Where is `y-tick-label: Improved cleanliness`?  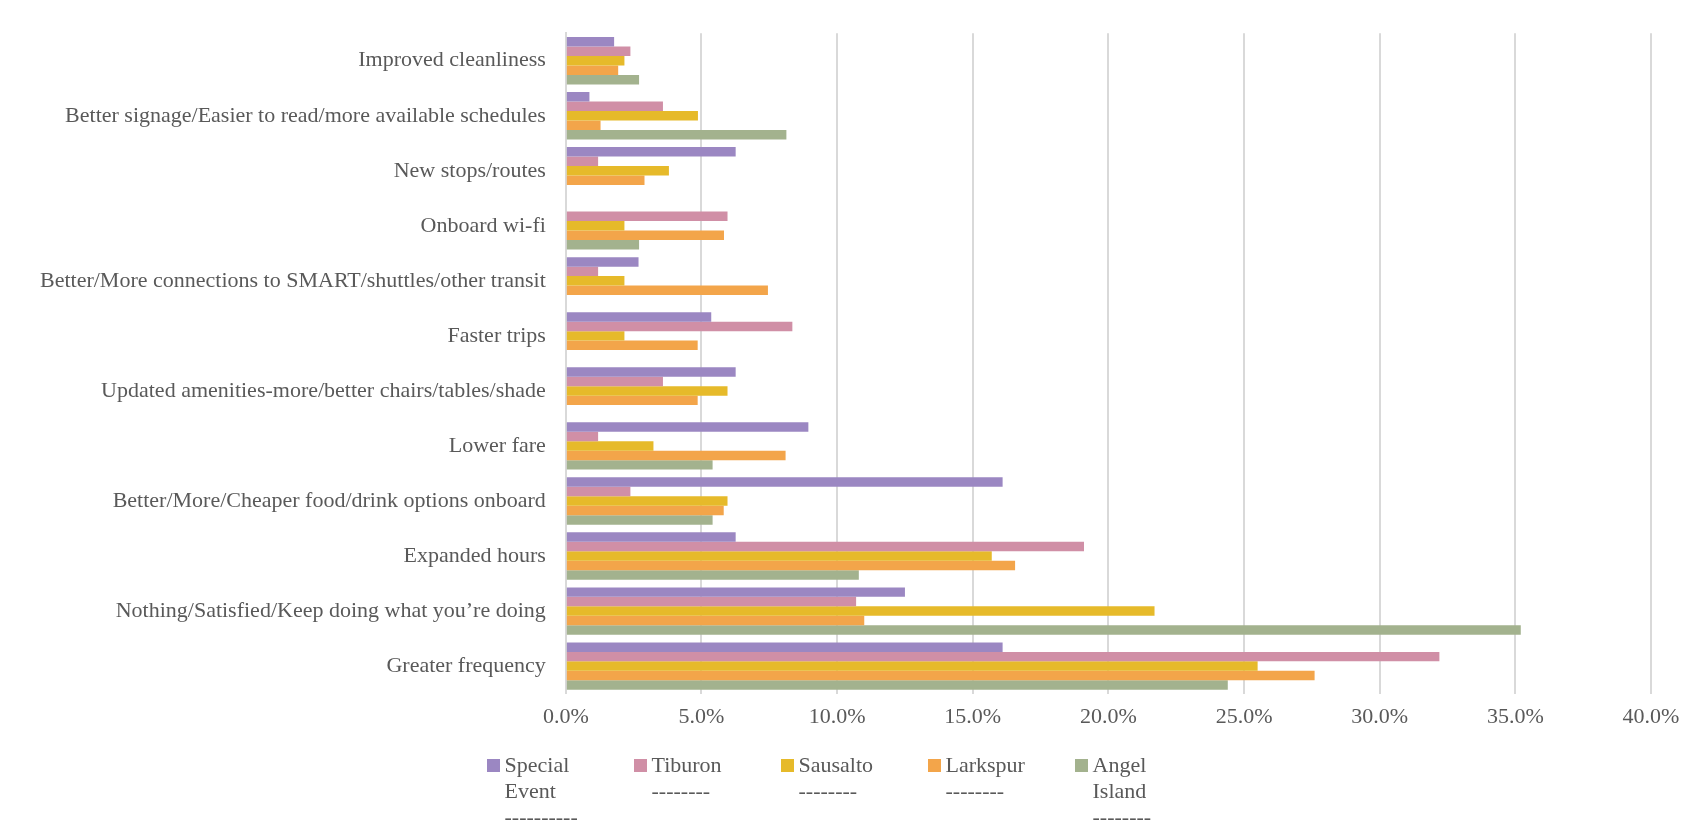 y-tick-label: Improved cleanliness is located at coordinates (452, 59).